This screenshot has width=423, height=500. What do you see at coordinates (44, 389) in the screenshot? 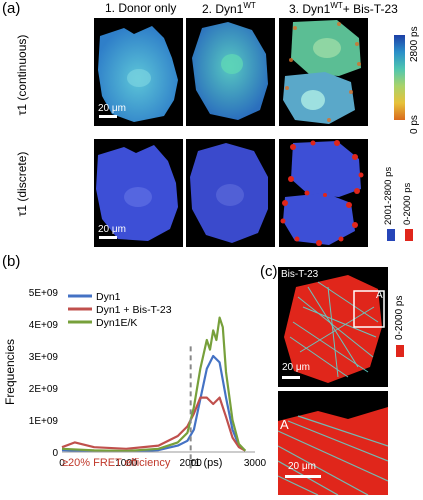
I see `y-tick-label: 2E+09` at bounding box center [44, 389].